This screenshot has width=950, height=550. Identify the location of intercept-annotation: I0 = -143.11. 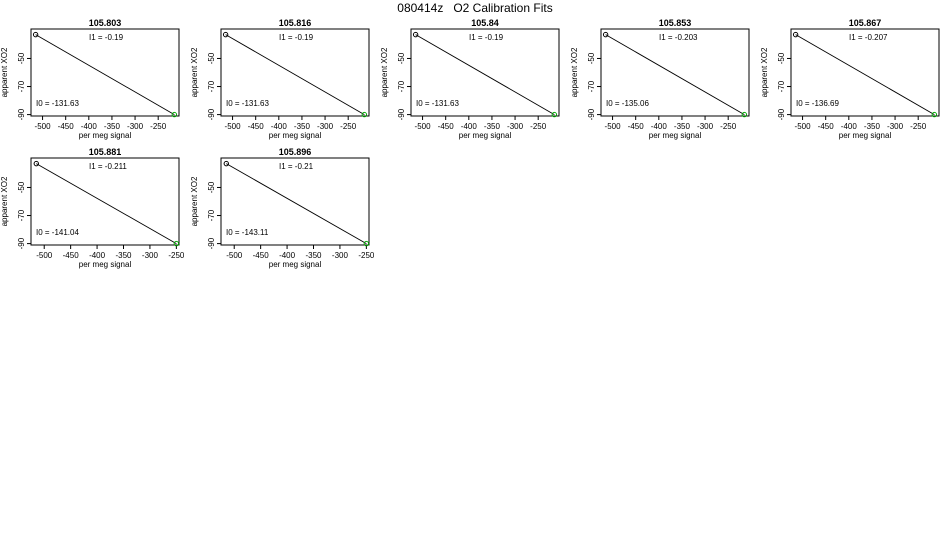
(247, 232).